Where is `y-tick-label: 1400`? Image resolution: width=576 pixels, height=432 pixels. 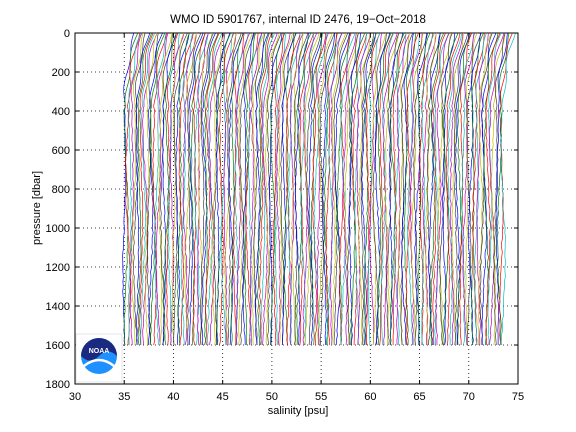 y-tick-label: 1400 is located at coordinates (58, 307).